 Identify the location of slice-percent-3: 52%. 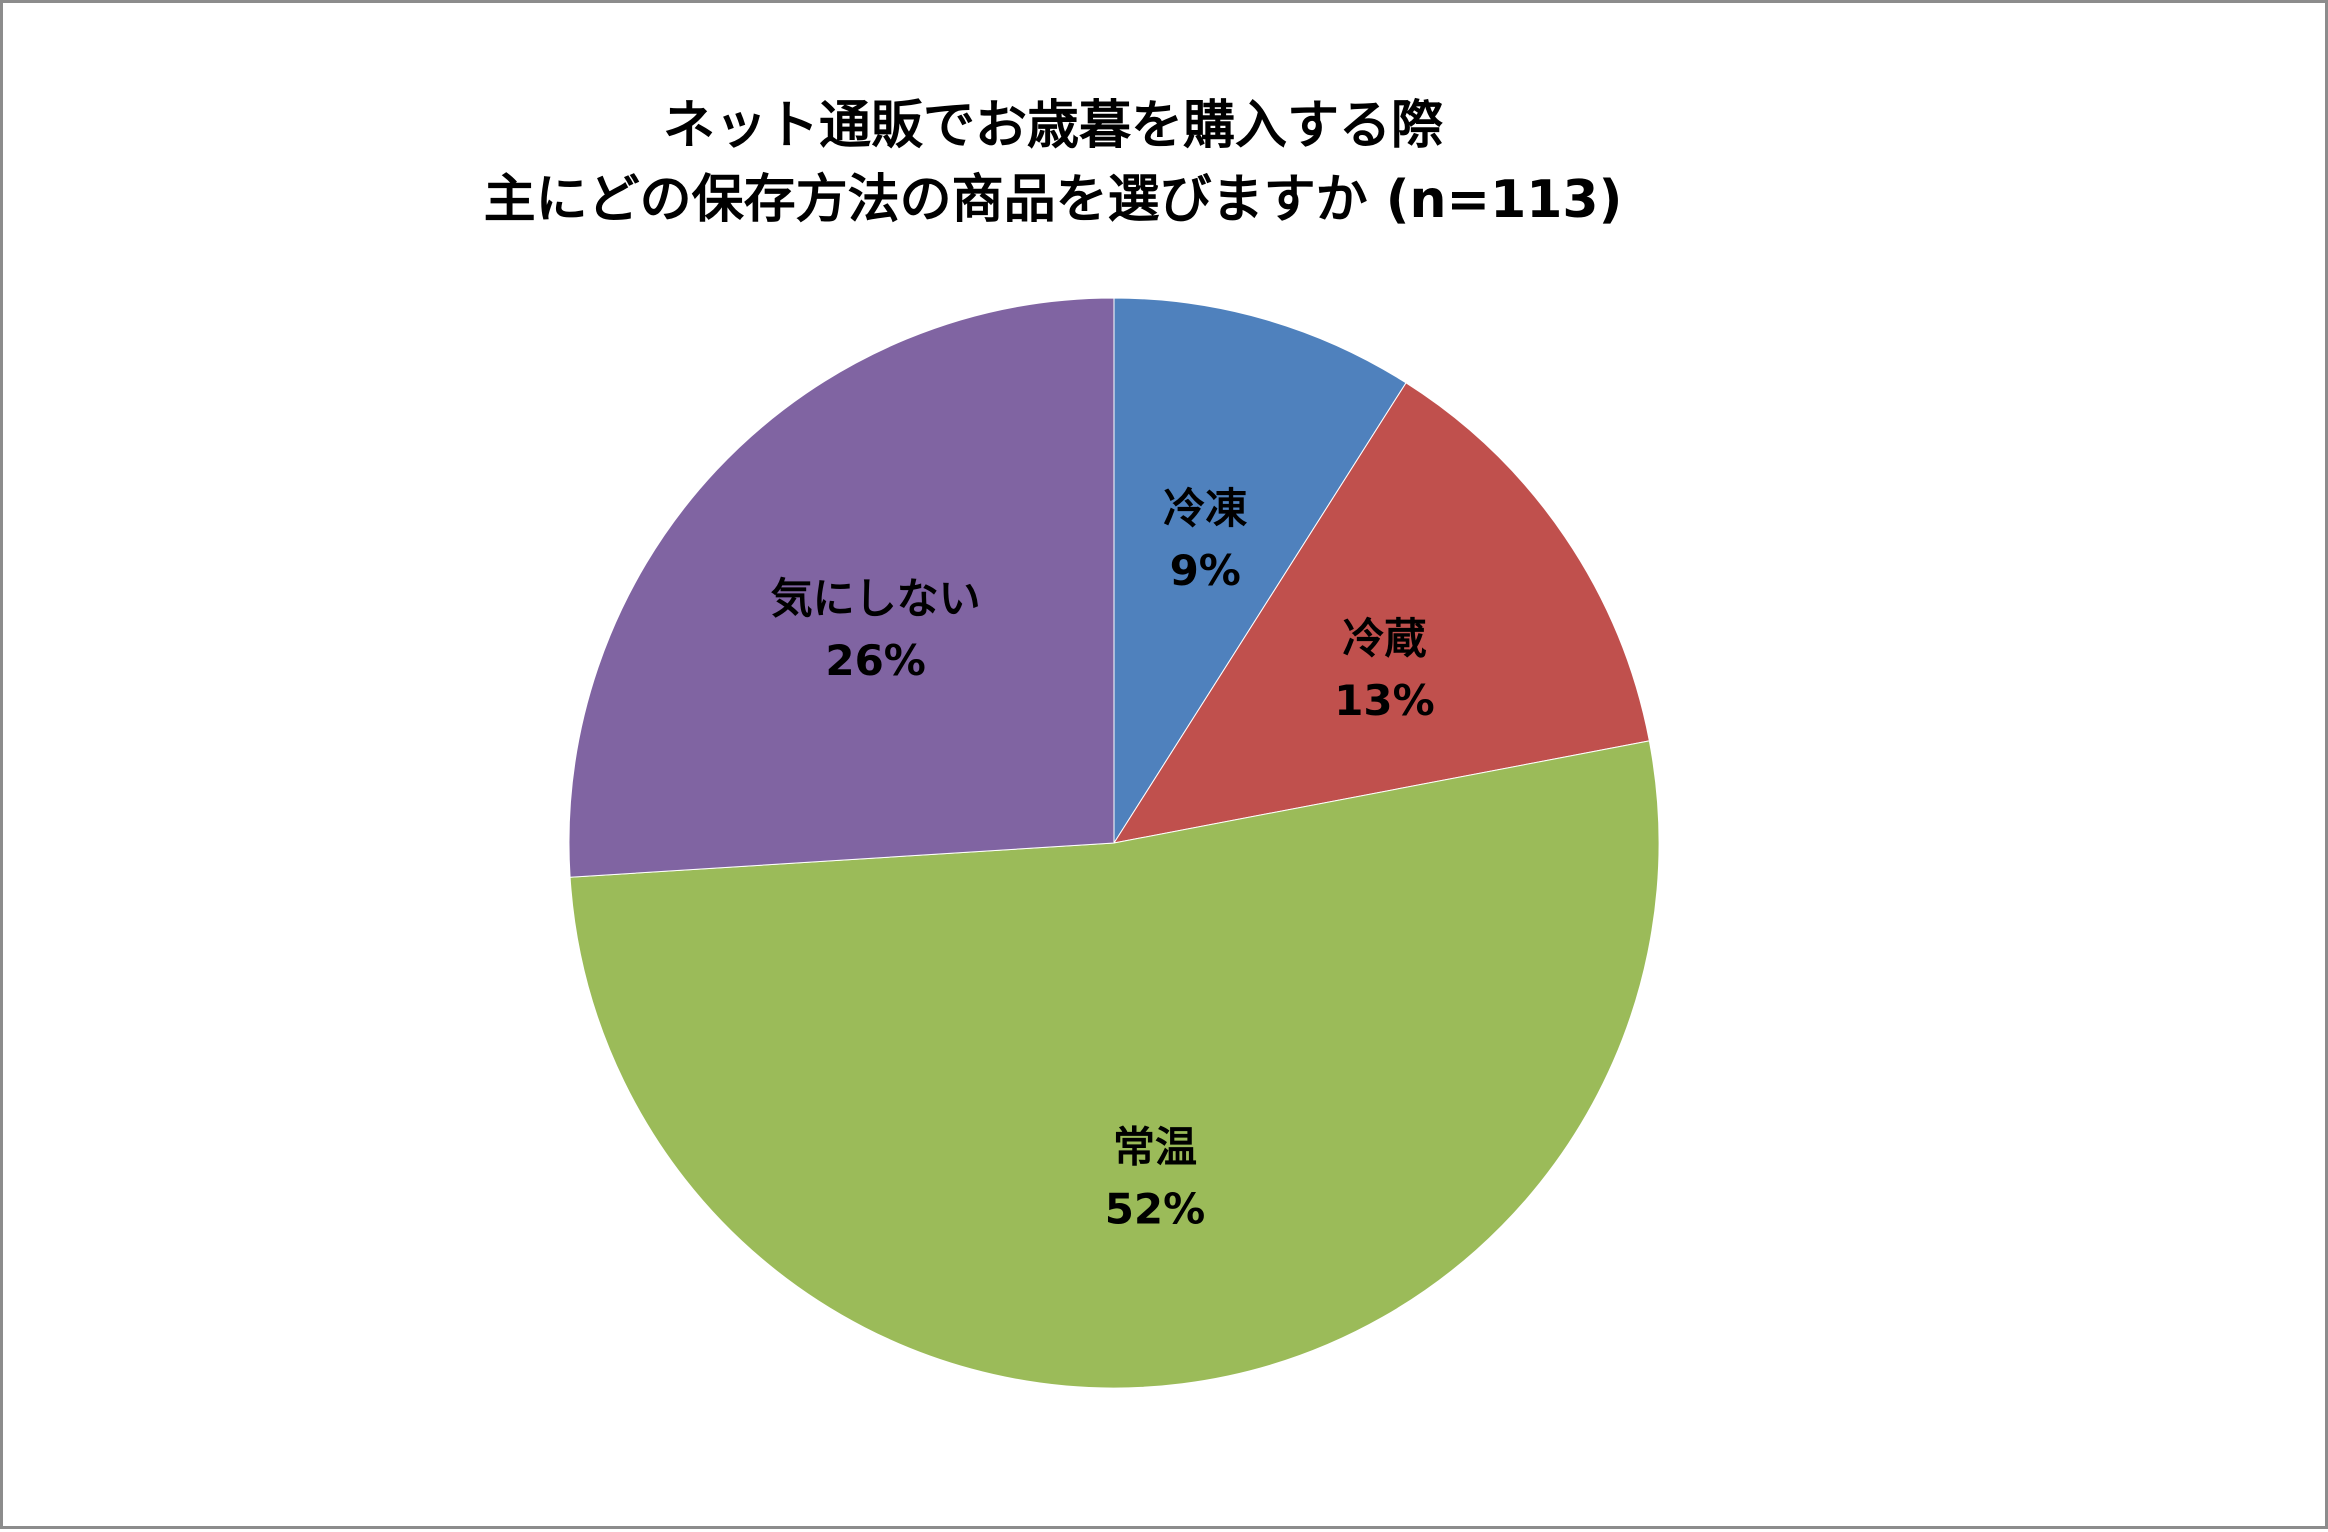
(1155, 1208).